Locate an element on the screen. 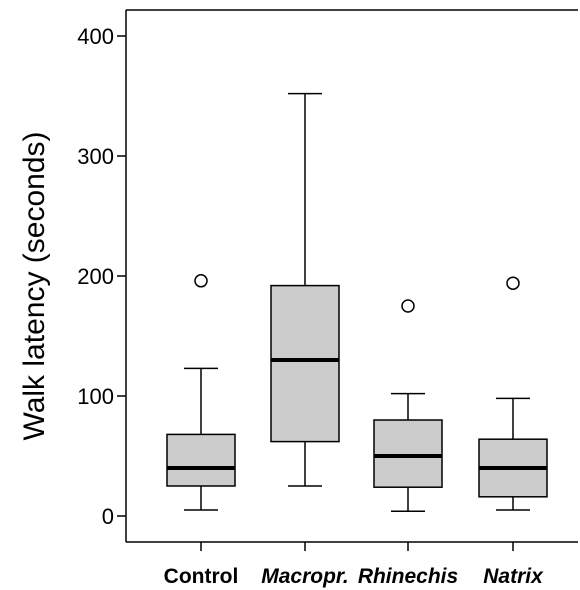 The width and height of the screenshot is (580, 590). x-category-label: Natrix is located at coordinates (513, 576).